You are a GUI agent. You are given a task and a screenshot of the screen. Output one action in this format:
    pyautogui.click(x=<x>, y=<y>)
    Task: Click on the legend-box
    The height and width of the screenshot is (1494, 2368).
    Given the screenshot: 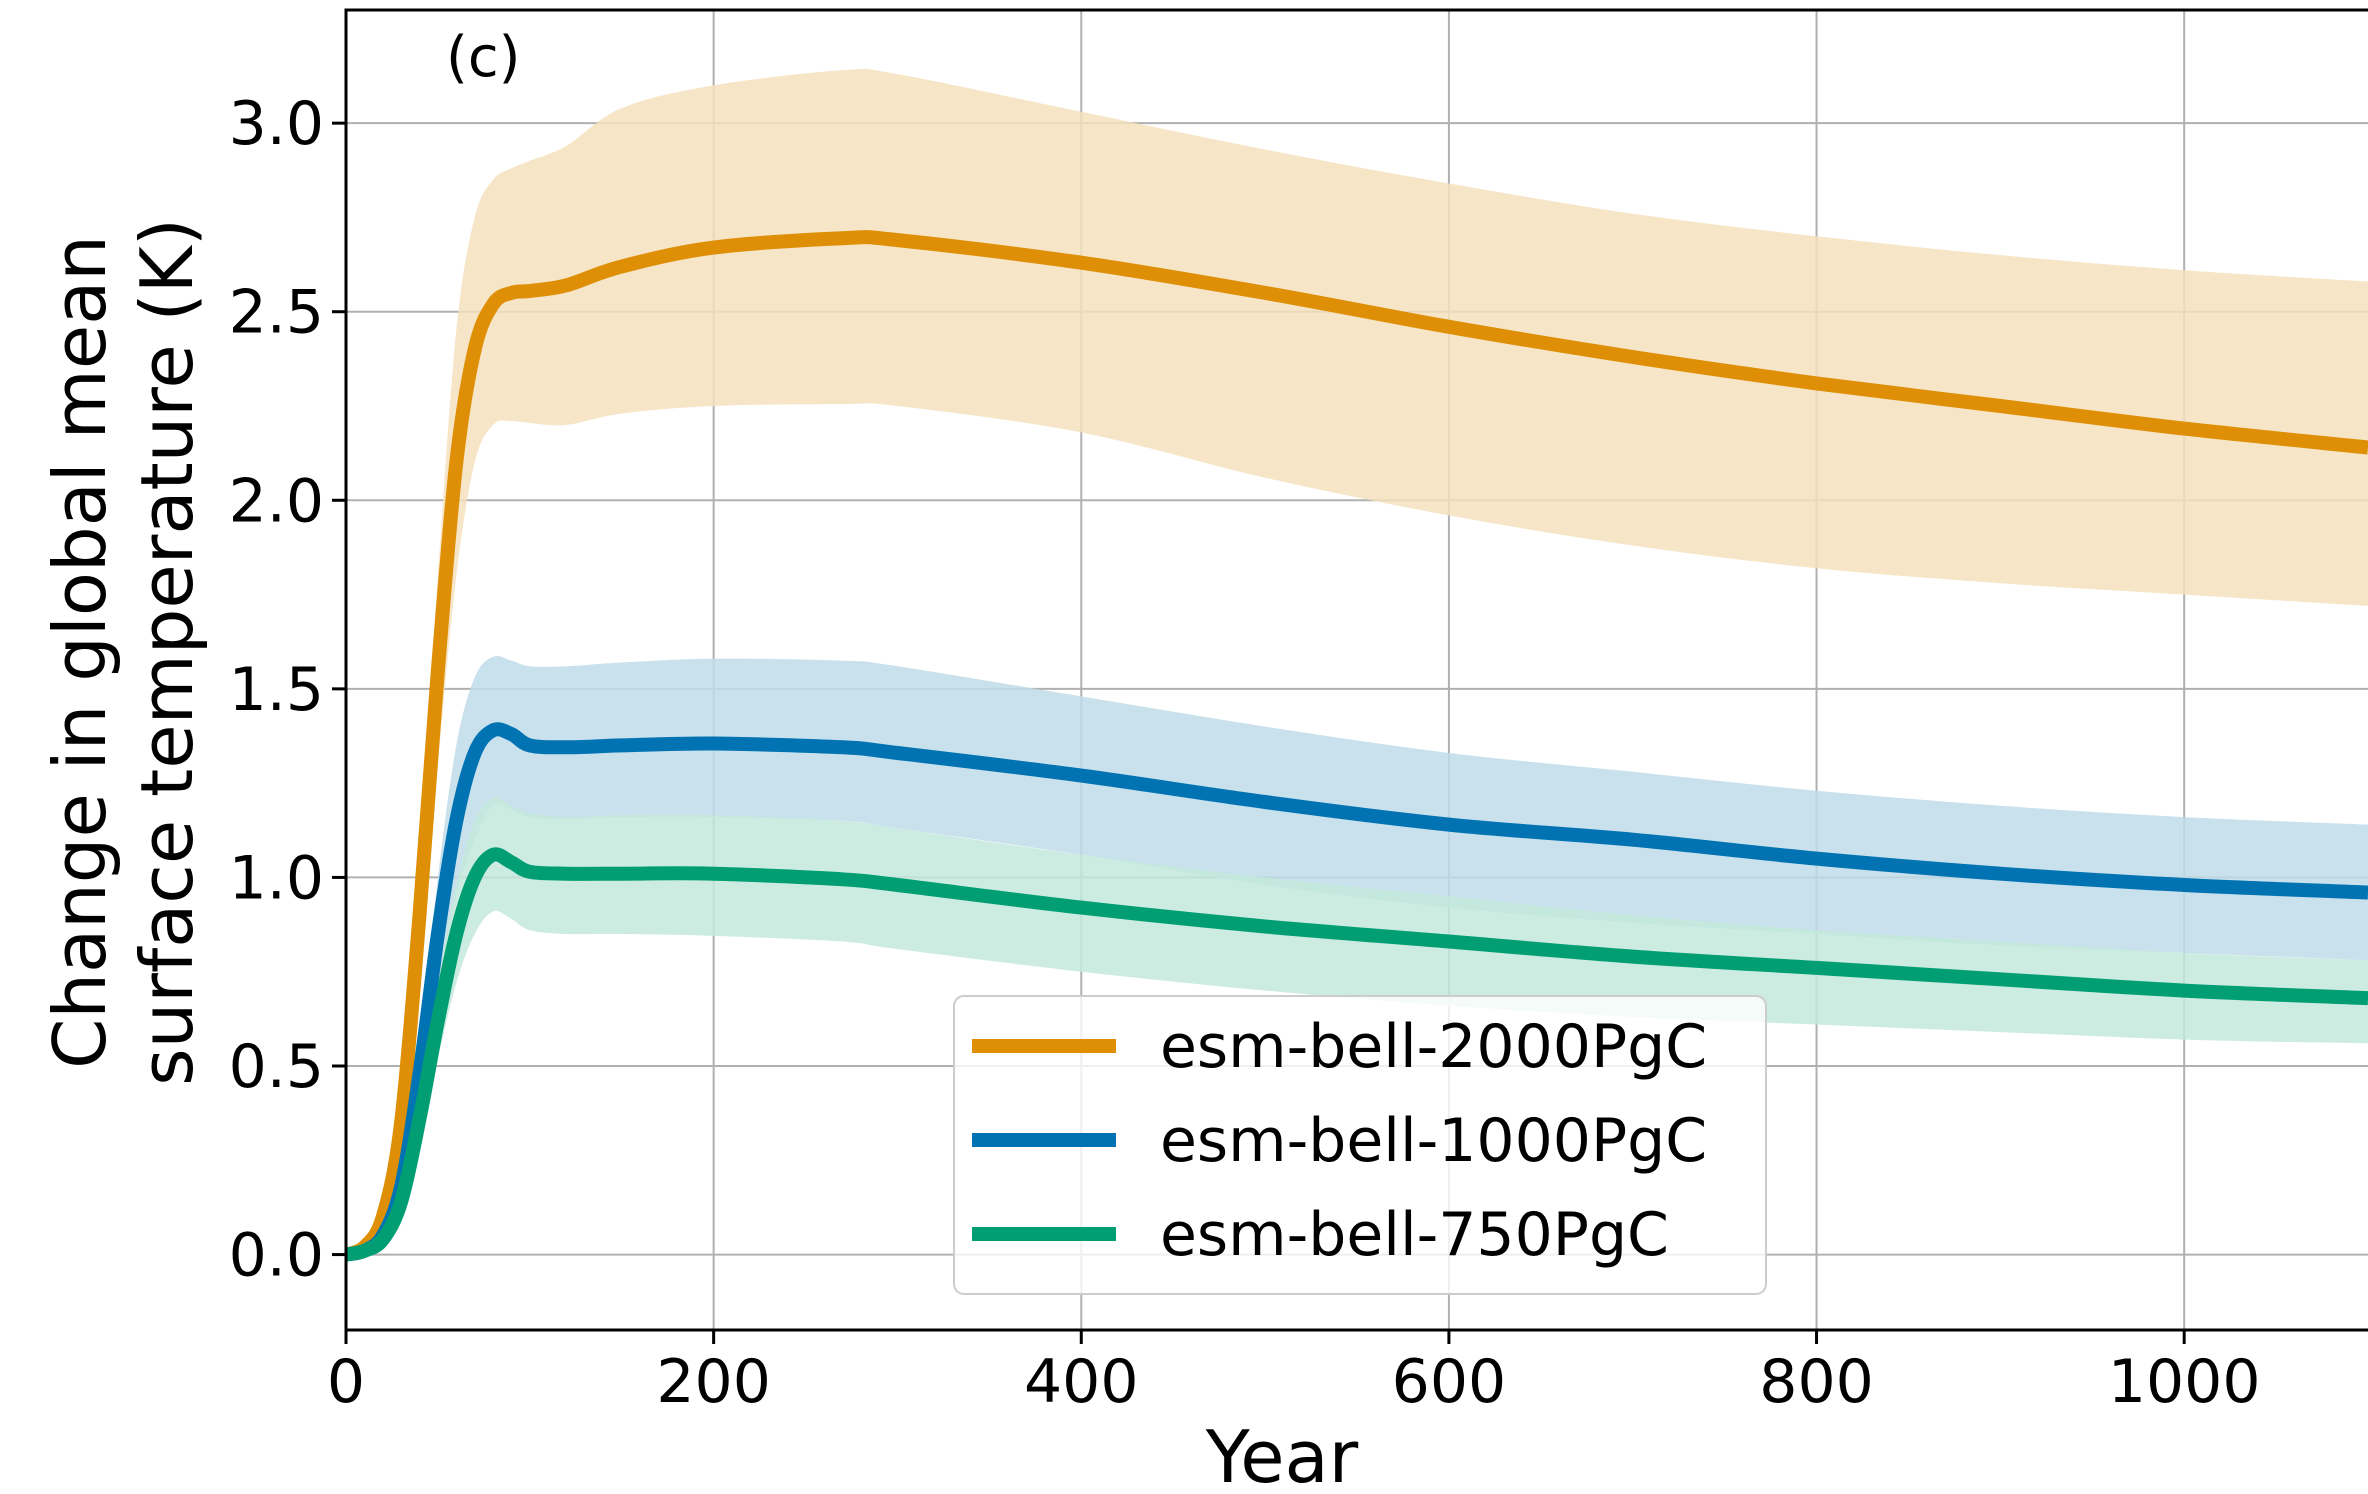 What is the action you would take?
    pyautogui.click(x=1360, y=1145)
    